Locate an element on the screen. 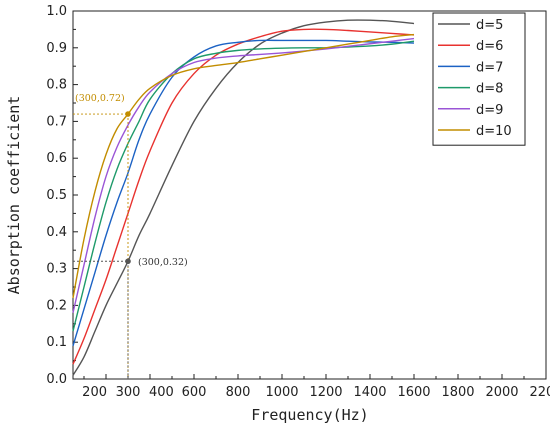 This screenshot has height=432, width=550. x-axis-title: Frequency(Hz) is located at coordinates (309, 415).